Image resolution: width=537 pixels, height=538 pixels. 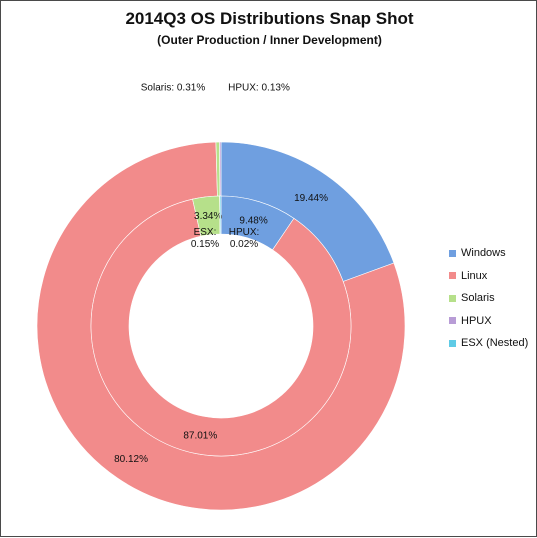 I want to click on outer-label-solaris: Solaris: 0.31%, so click(x=173, y=88).